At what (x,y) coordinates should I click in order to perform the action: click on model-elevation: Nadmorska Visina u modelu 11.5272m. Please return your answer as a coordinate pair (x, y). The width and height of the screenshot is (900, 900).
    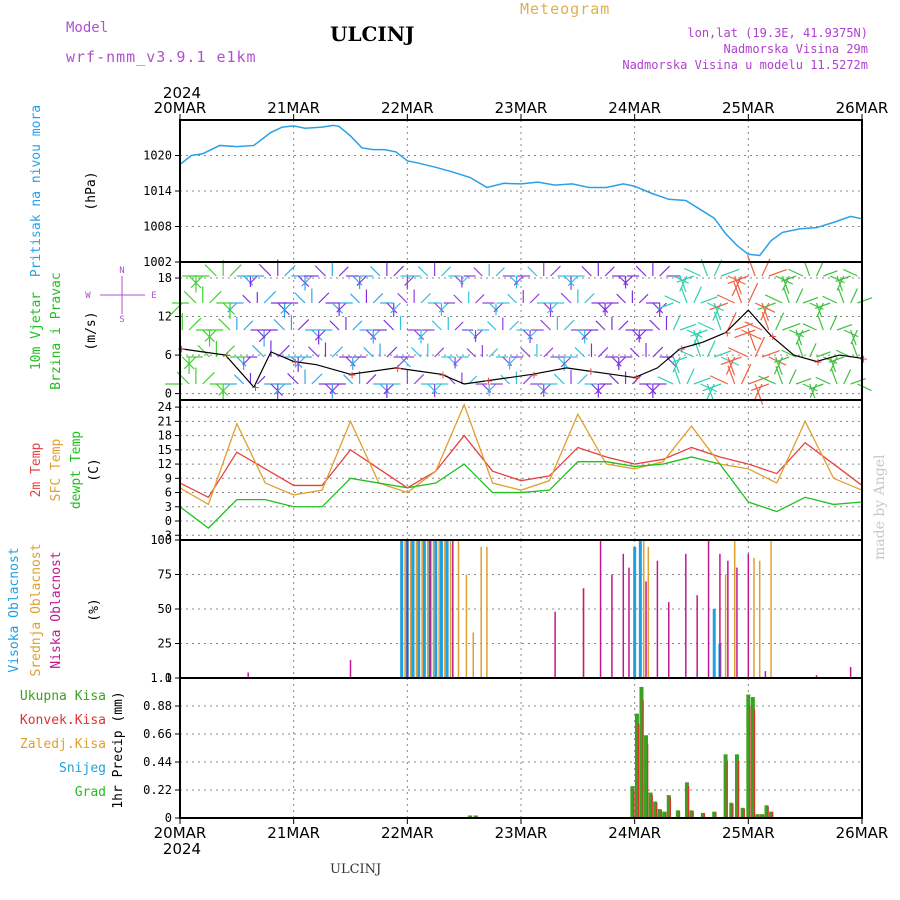
    Looking at the image, I should click on (745, 65).